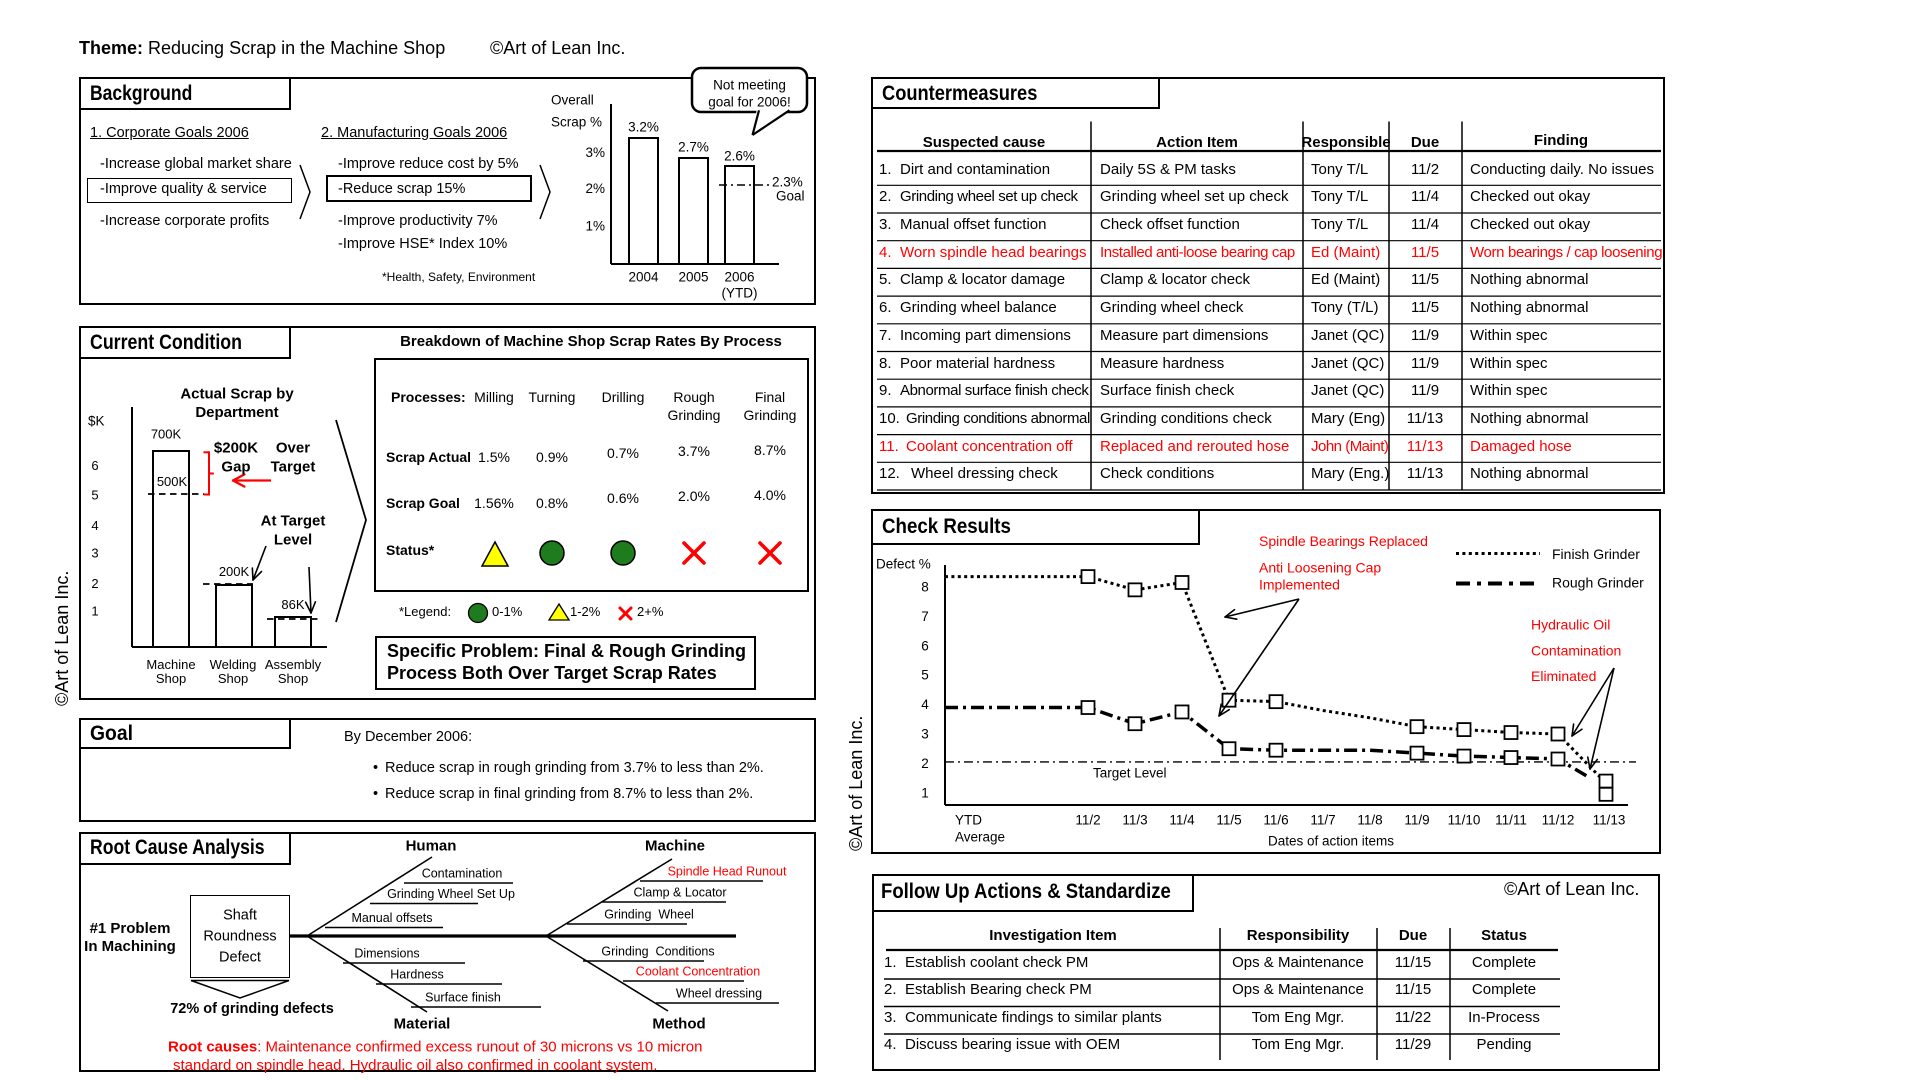 This screenshot has height=1080, width=1920. Describe the element at coordinates (698, 972) in the screenshot. I see `svg-text: Coolant Concentration` at that location.